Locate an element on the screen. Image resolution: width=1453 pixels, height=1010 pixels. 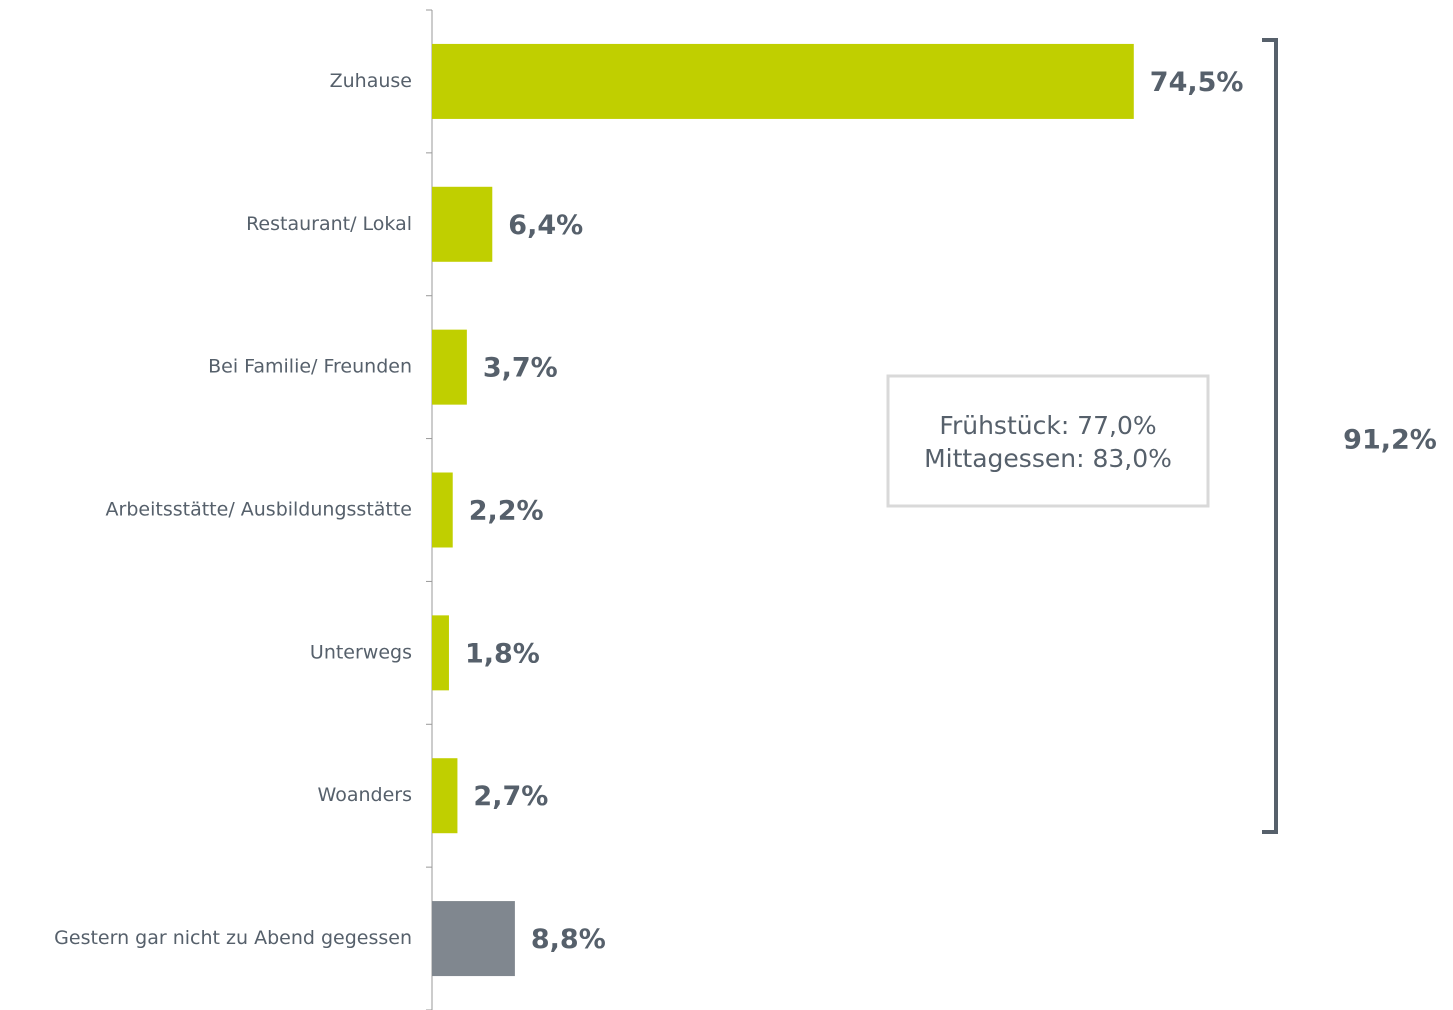
bracket-label: 91,2% is located at coordinates (1390, 440).